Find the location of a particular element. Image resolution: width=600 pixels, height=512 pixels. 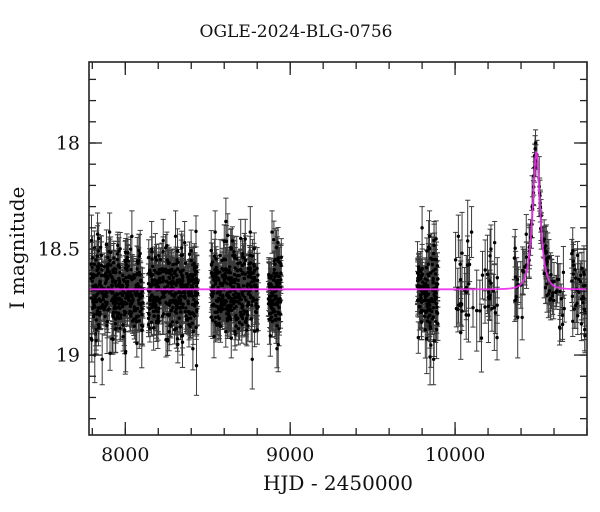

figure-title: OGLE-2024-BLG-0756 is located at coordinates (296, 32).